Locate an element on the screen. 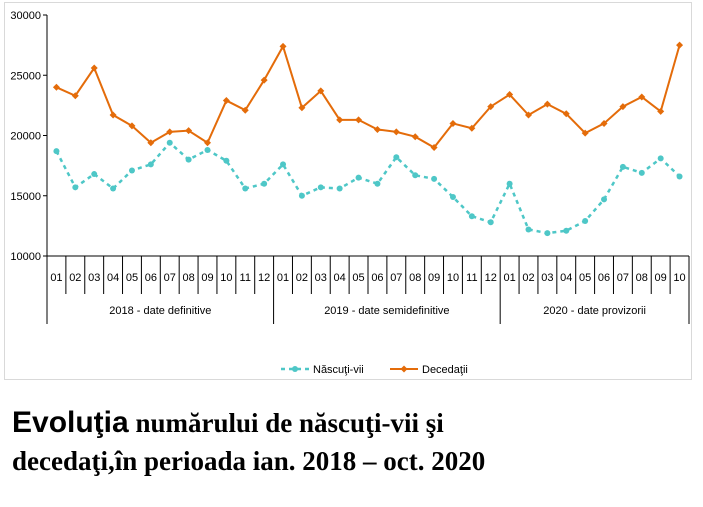 Image resolution: width=703 pixels, height=507 pixels. x-group-label: 2019 - date semidefinitive is located at coordinates (386, 311).